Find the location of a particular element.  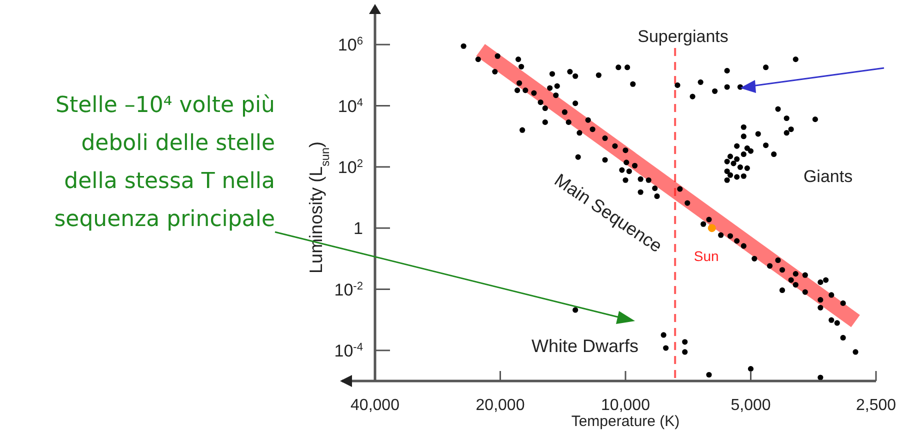

x-tick-label: 40,000 is located at coordinates (375, 405).